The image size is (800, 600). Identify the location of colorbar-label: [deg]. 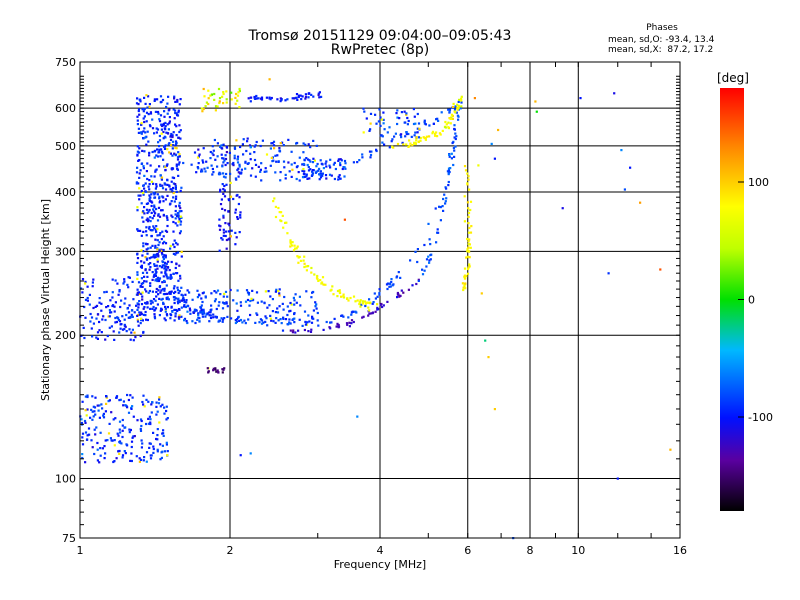
(733, 78).